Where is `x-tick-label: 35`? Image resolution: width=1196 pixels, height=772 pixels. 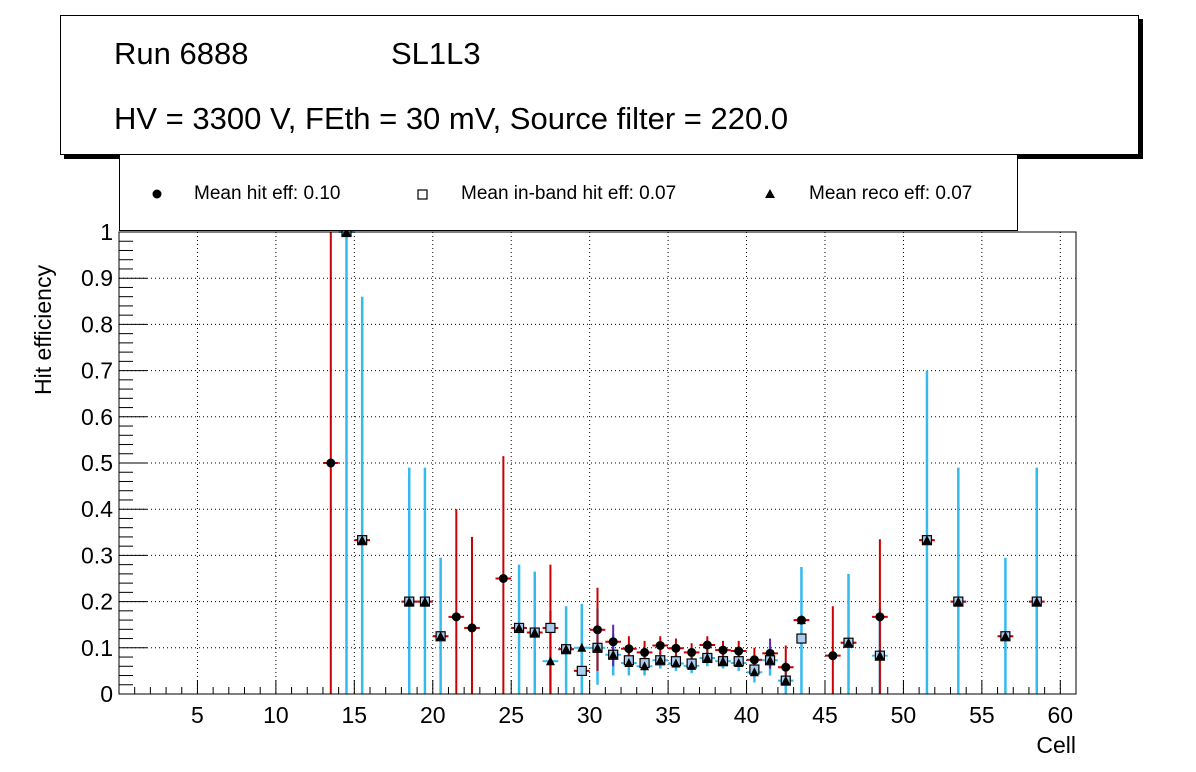 x-tick-label: 35 is located at coordinates (668, 715).